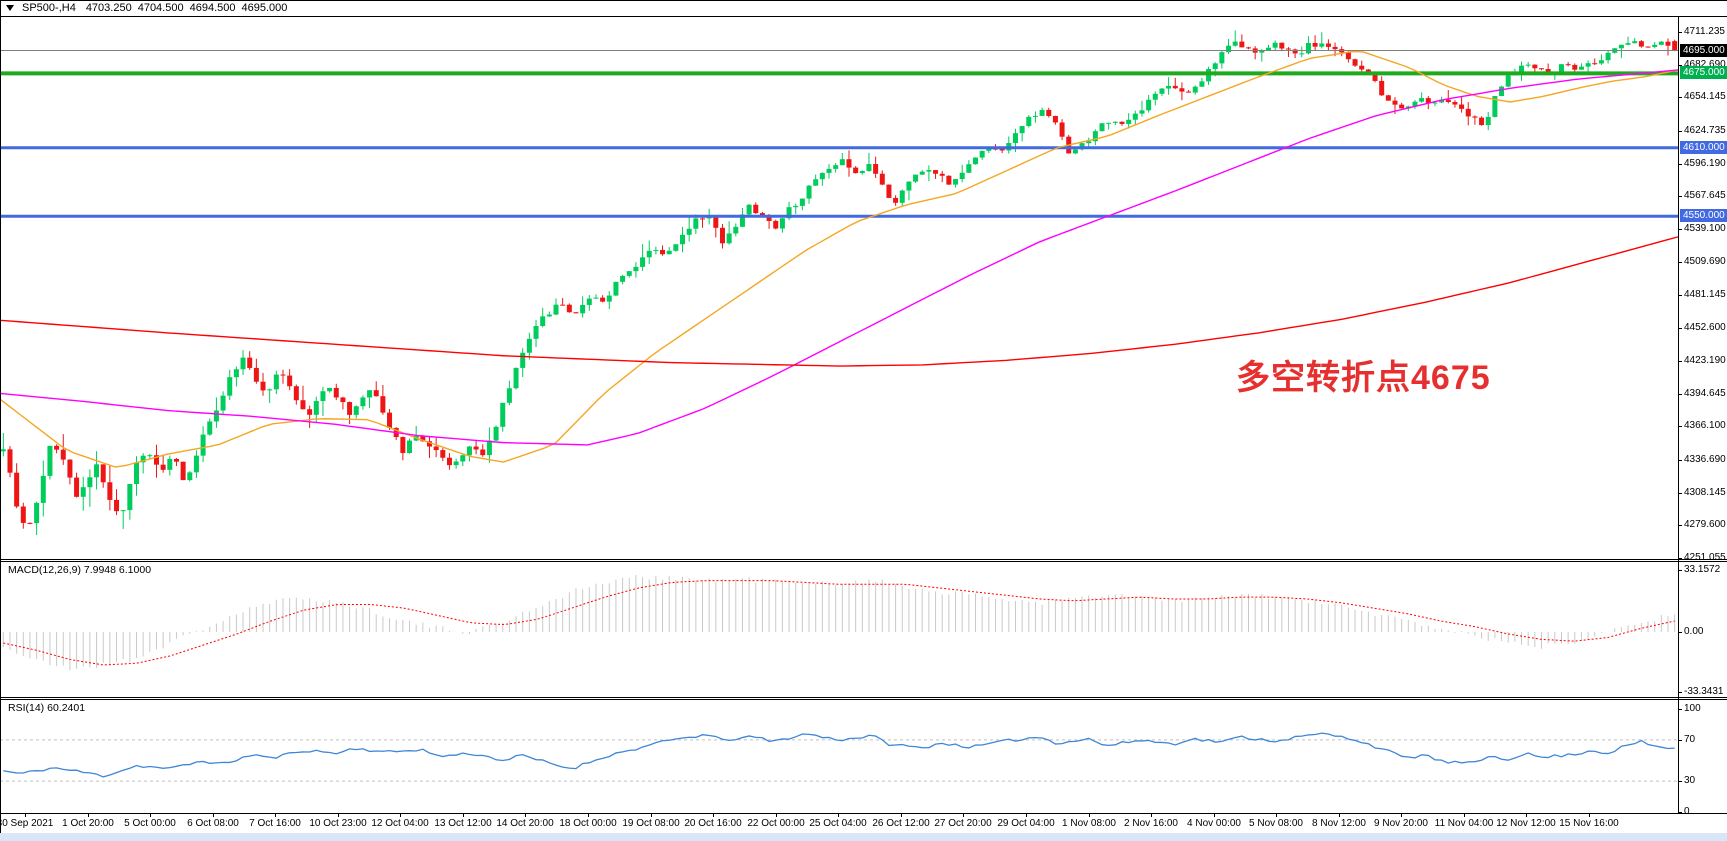 The image size is (1727, 841). Describe the element at coordinates (1703, 215) in the screenshot. I see `price-level-badge: 4550.000` at that location.